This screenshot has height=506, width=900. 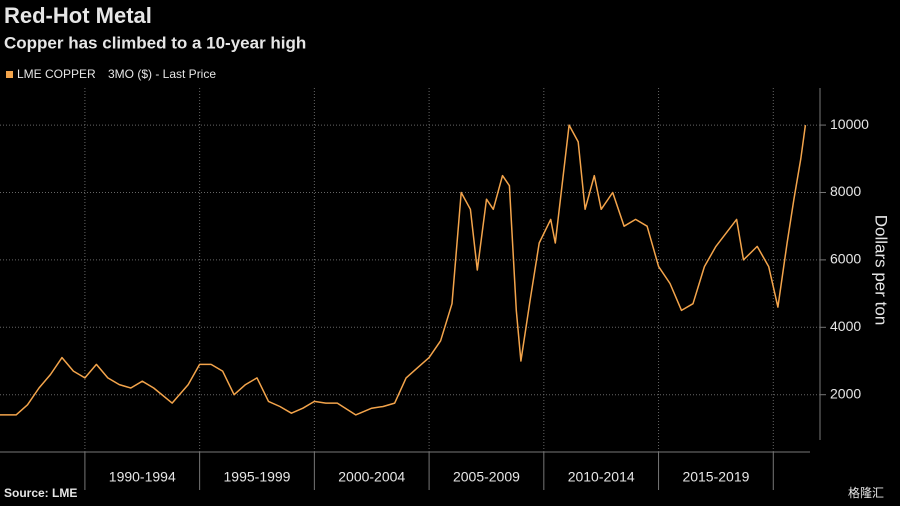 What do you see at coordinates (56, 74) in the screenshot?
I see `legend-label: LME COPPER` at bounding box center [56, 74].